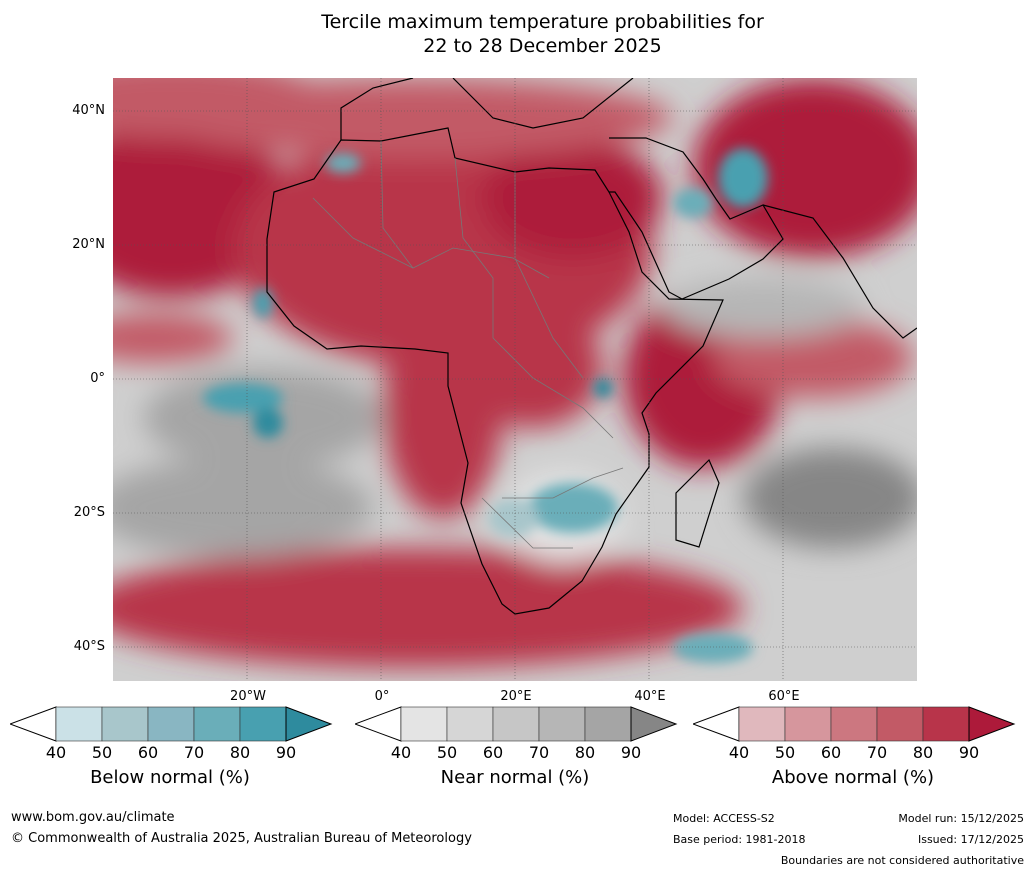  Describe the element at coordinates (468, 344) in the screenshot. I see `country-borders` at that location.